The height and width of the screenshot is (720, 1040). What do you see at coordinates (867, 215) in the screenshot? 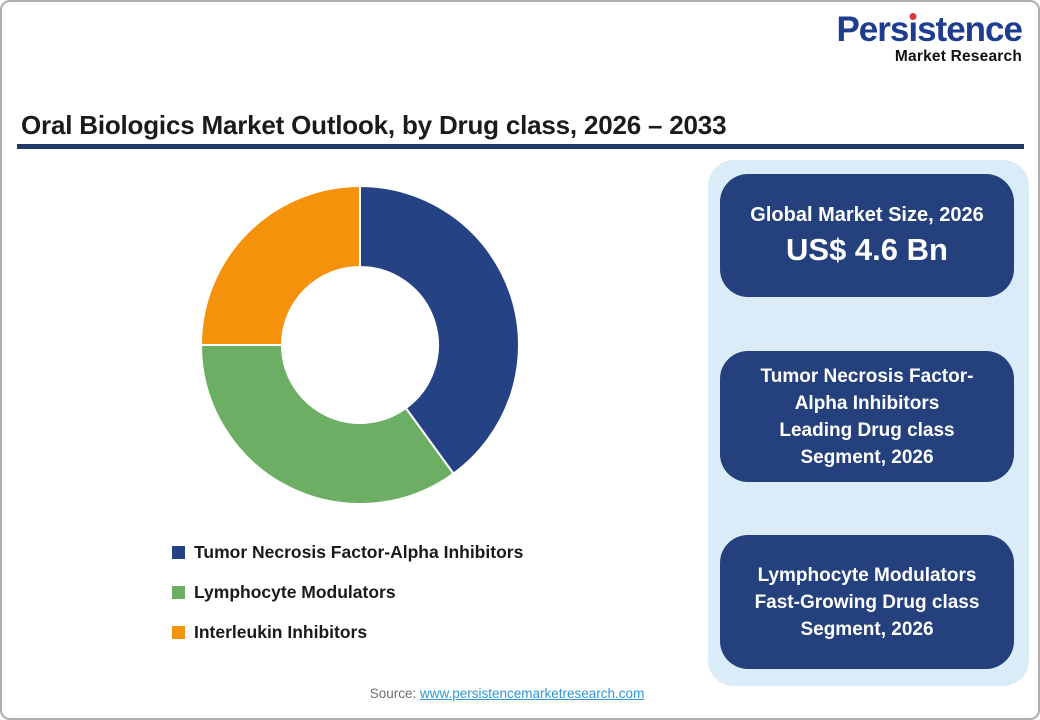
I see `card-global-market-size-title: Global Market Size, 2026` at bounding box center [867, 215].